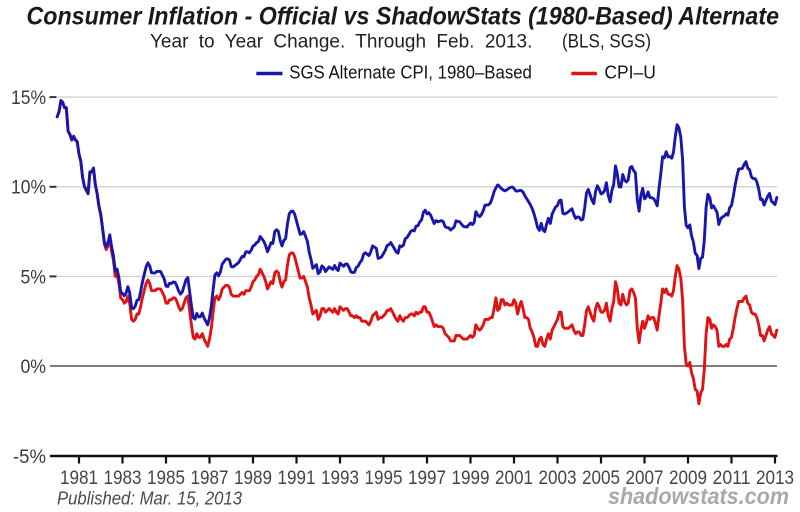  I want to click on svg-text: 1989, so click(253, 478).